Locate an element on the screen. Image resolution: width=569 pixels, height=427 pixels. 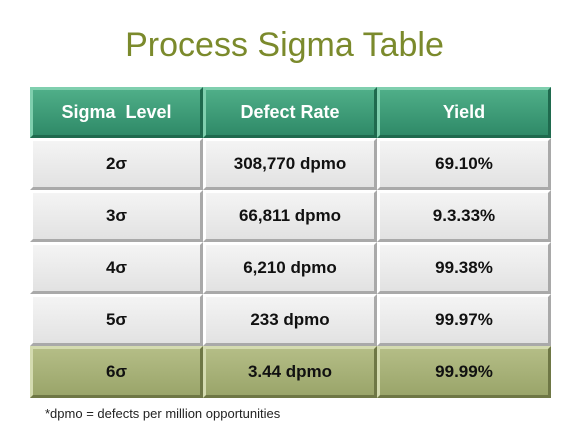
table-cell: 2σ is located at coordinates (116, 164).